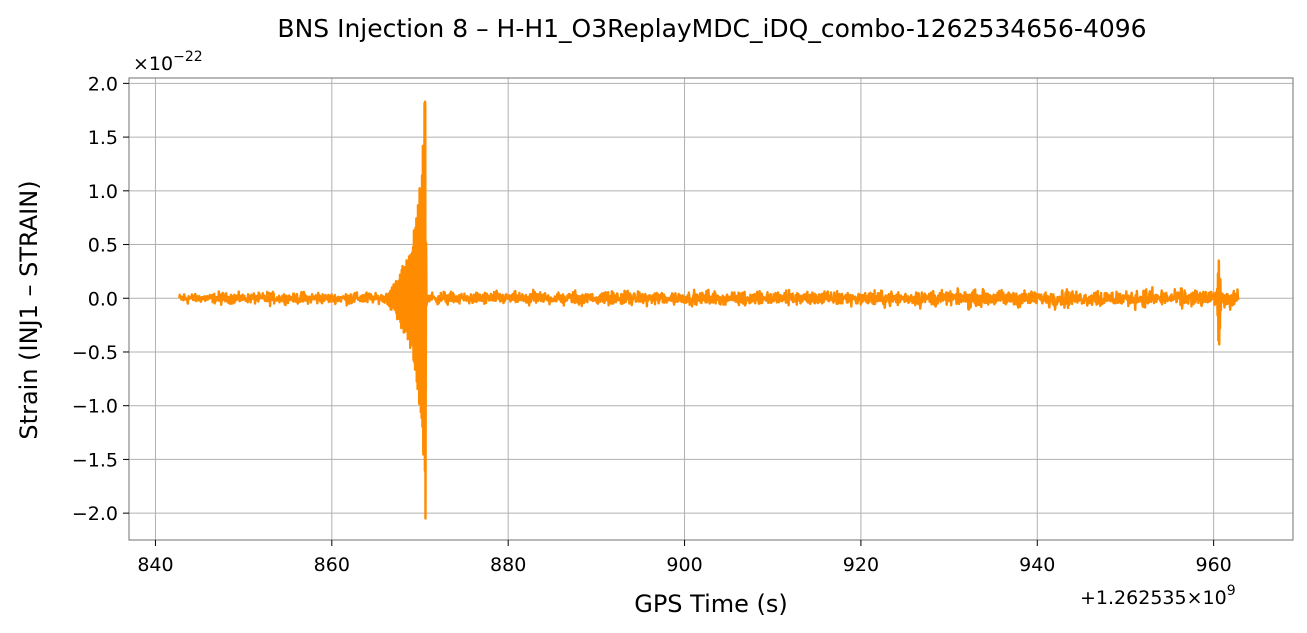  I want to click on x-tick-label: 920, so click(861, 565).